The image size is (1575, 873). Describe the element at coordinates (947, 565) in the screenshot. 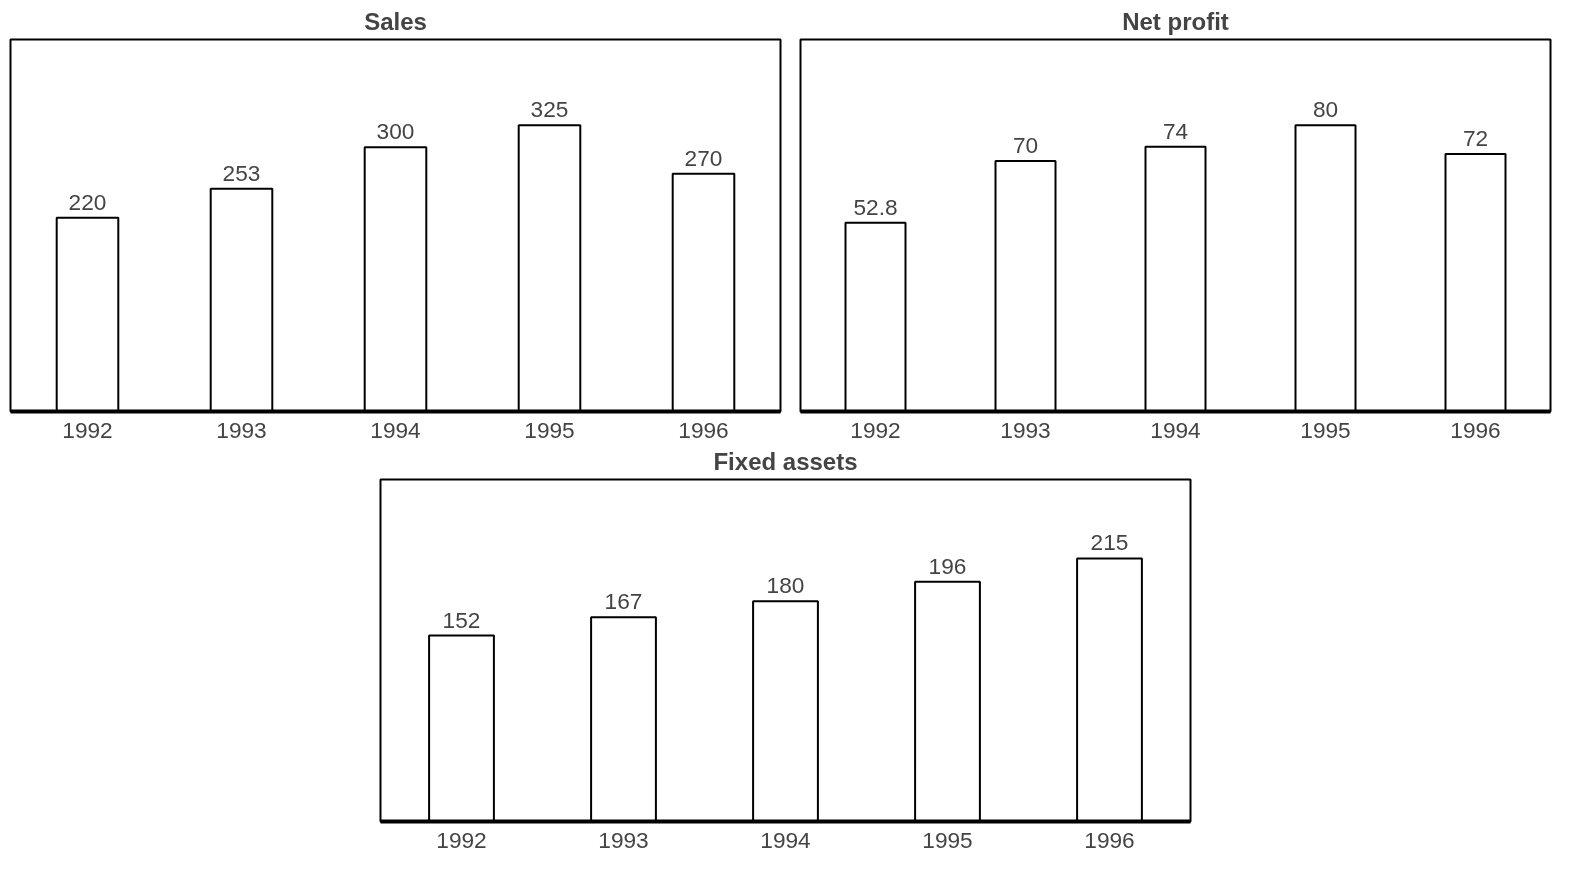

I see `data-label: 196` at that location.